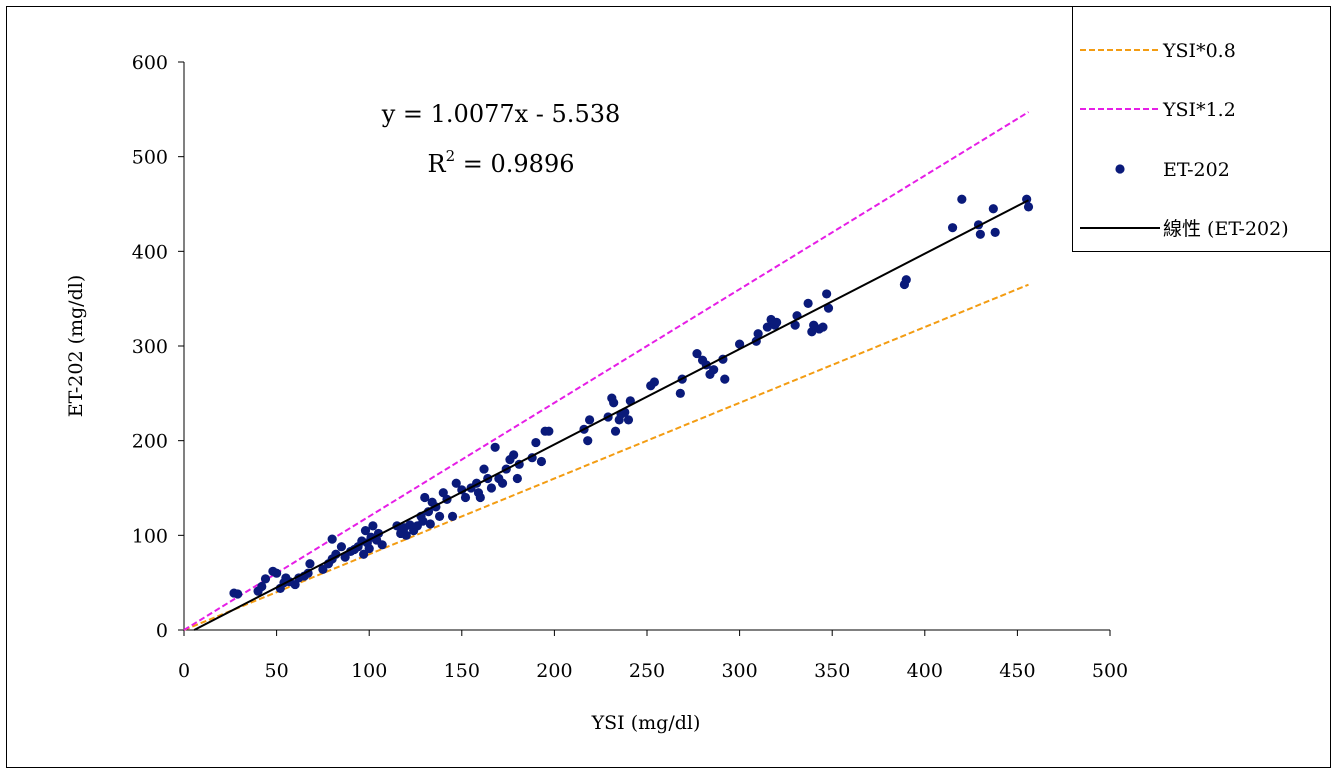 The image size is (1337, 774). Describe the element at coordinates (739, 671) in the screenshot. I see `x-tick-label: 300` at that location.